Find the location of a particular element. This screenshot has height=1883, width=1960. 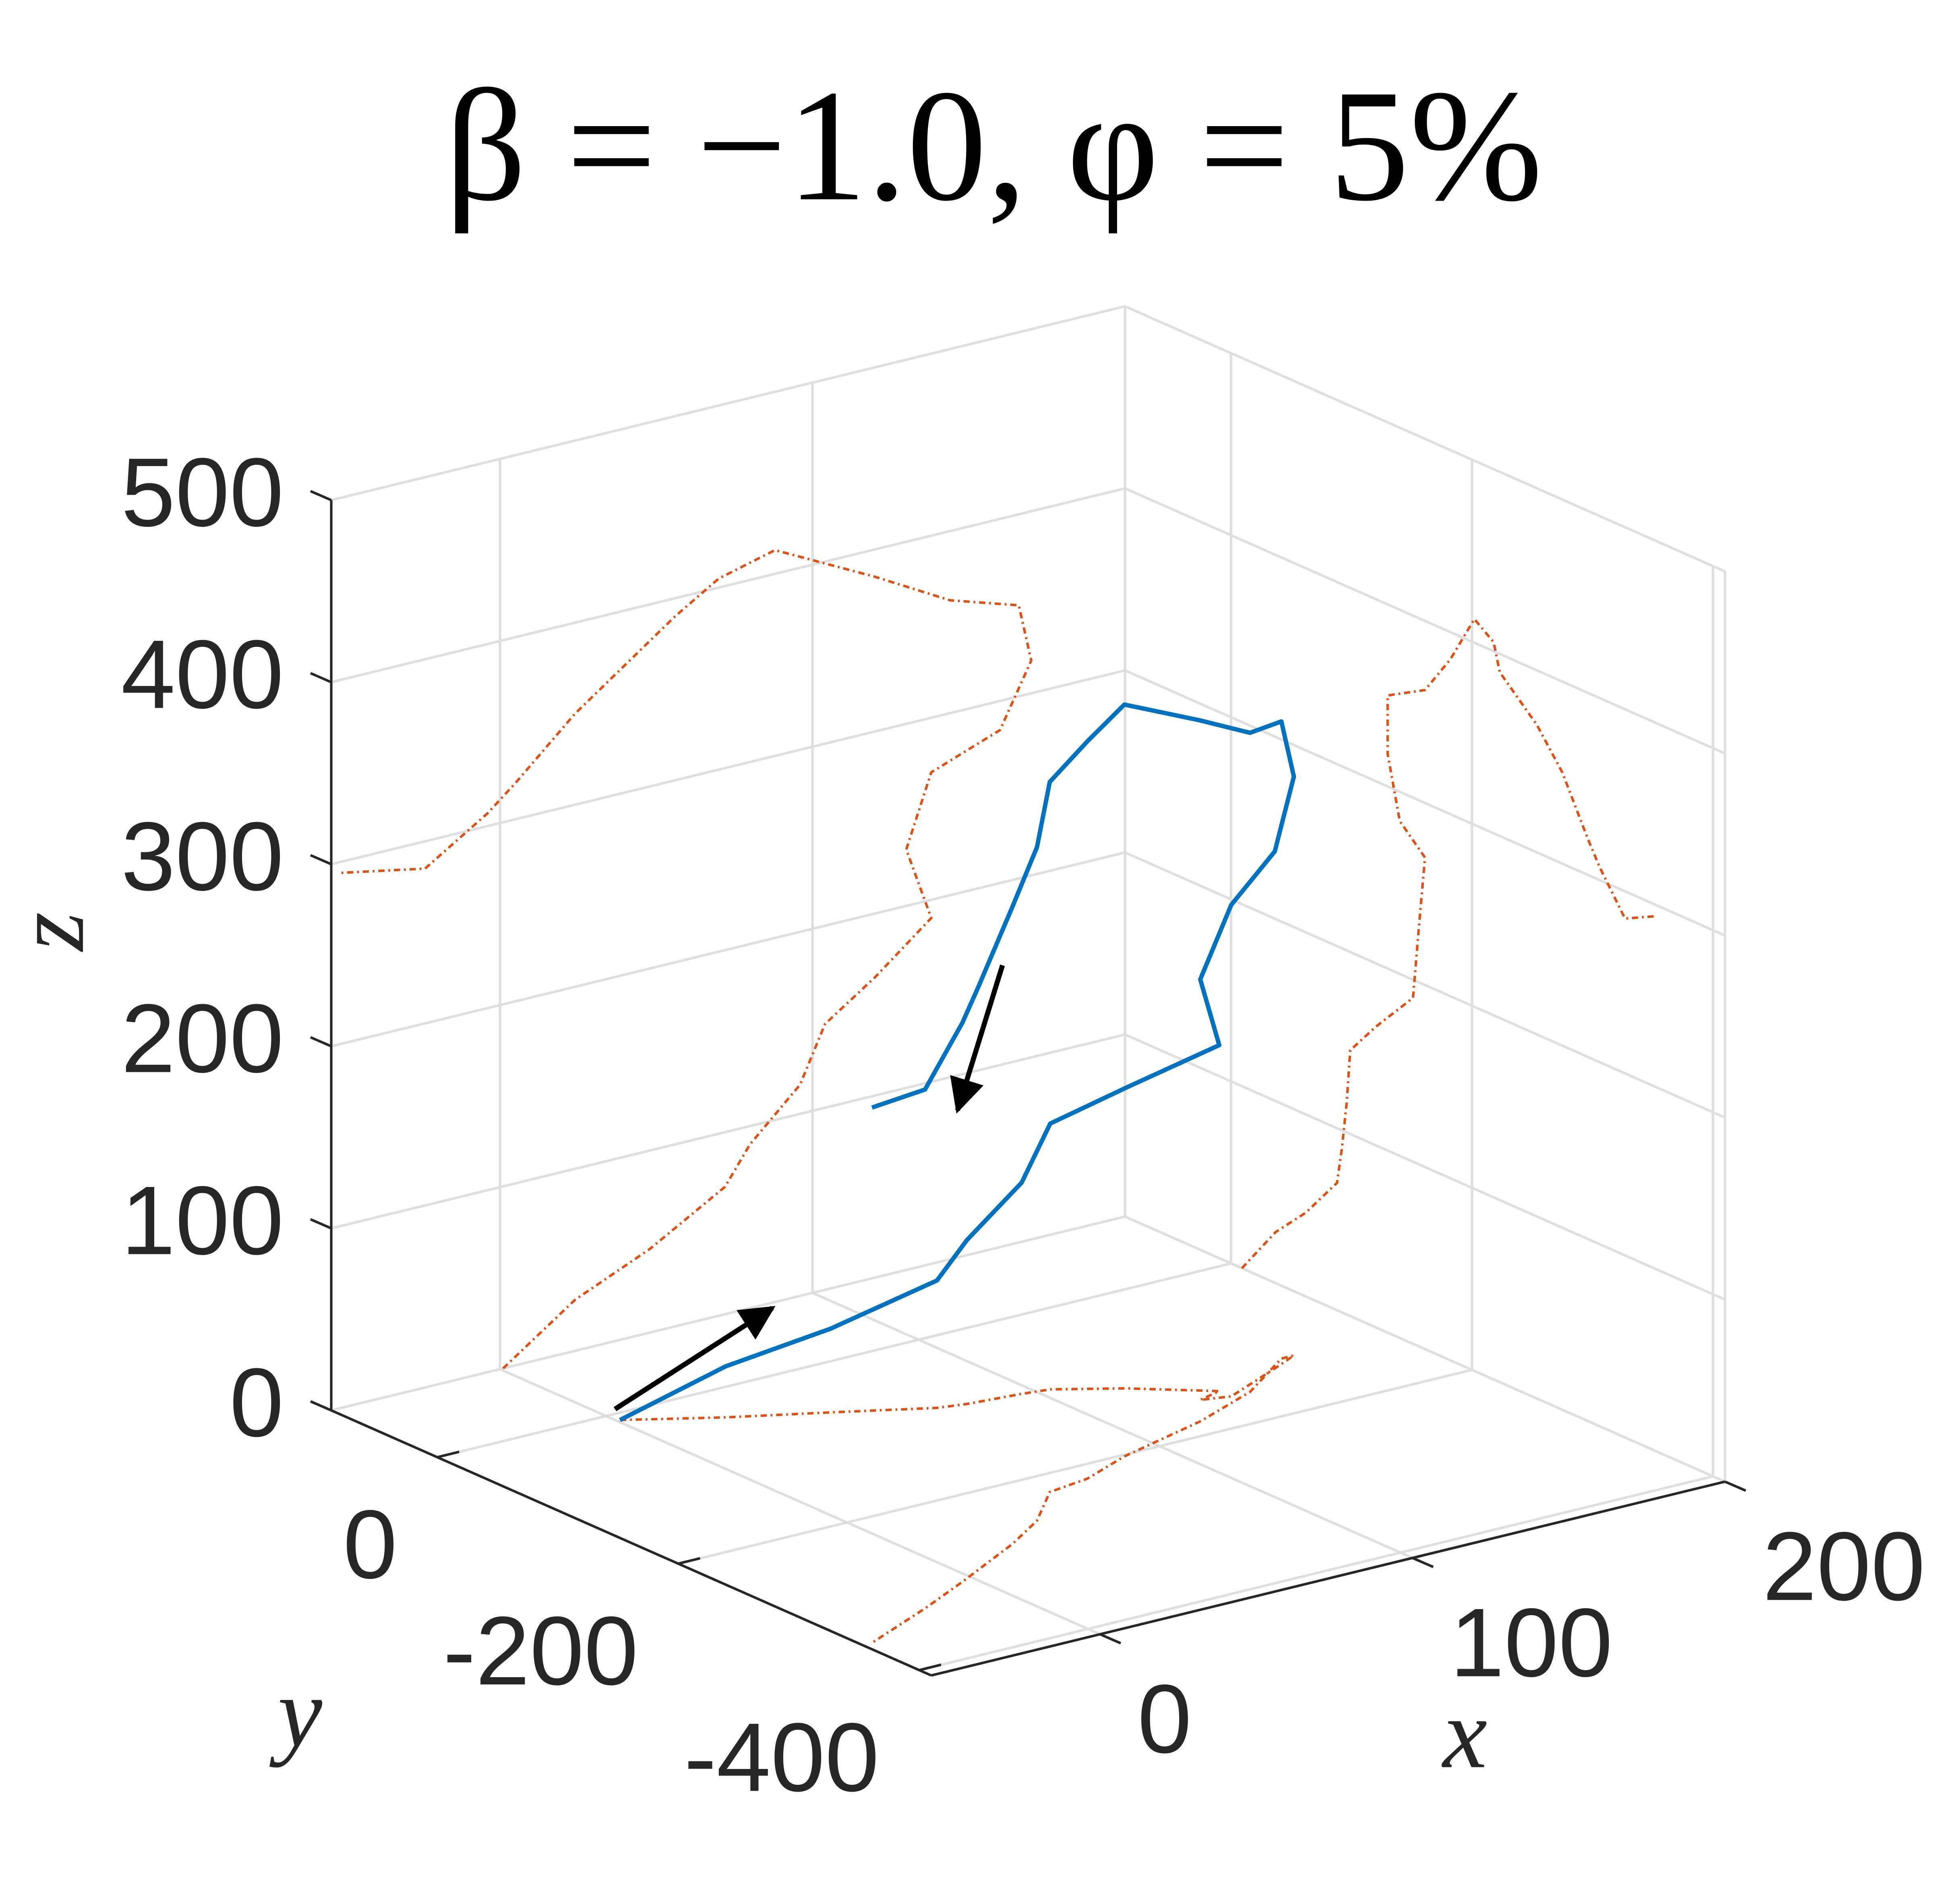

z-tick-label: 300 is located at coordinates (202, 856).